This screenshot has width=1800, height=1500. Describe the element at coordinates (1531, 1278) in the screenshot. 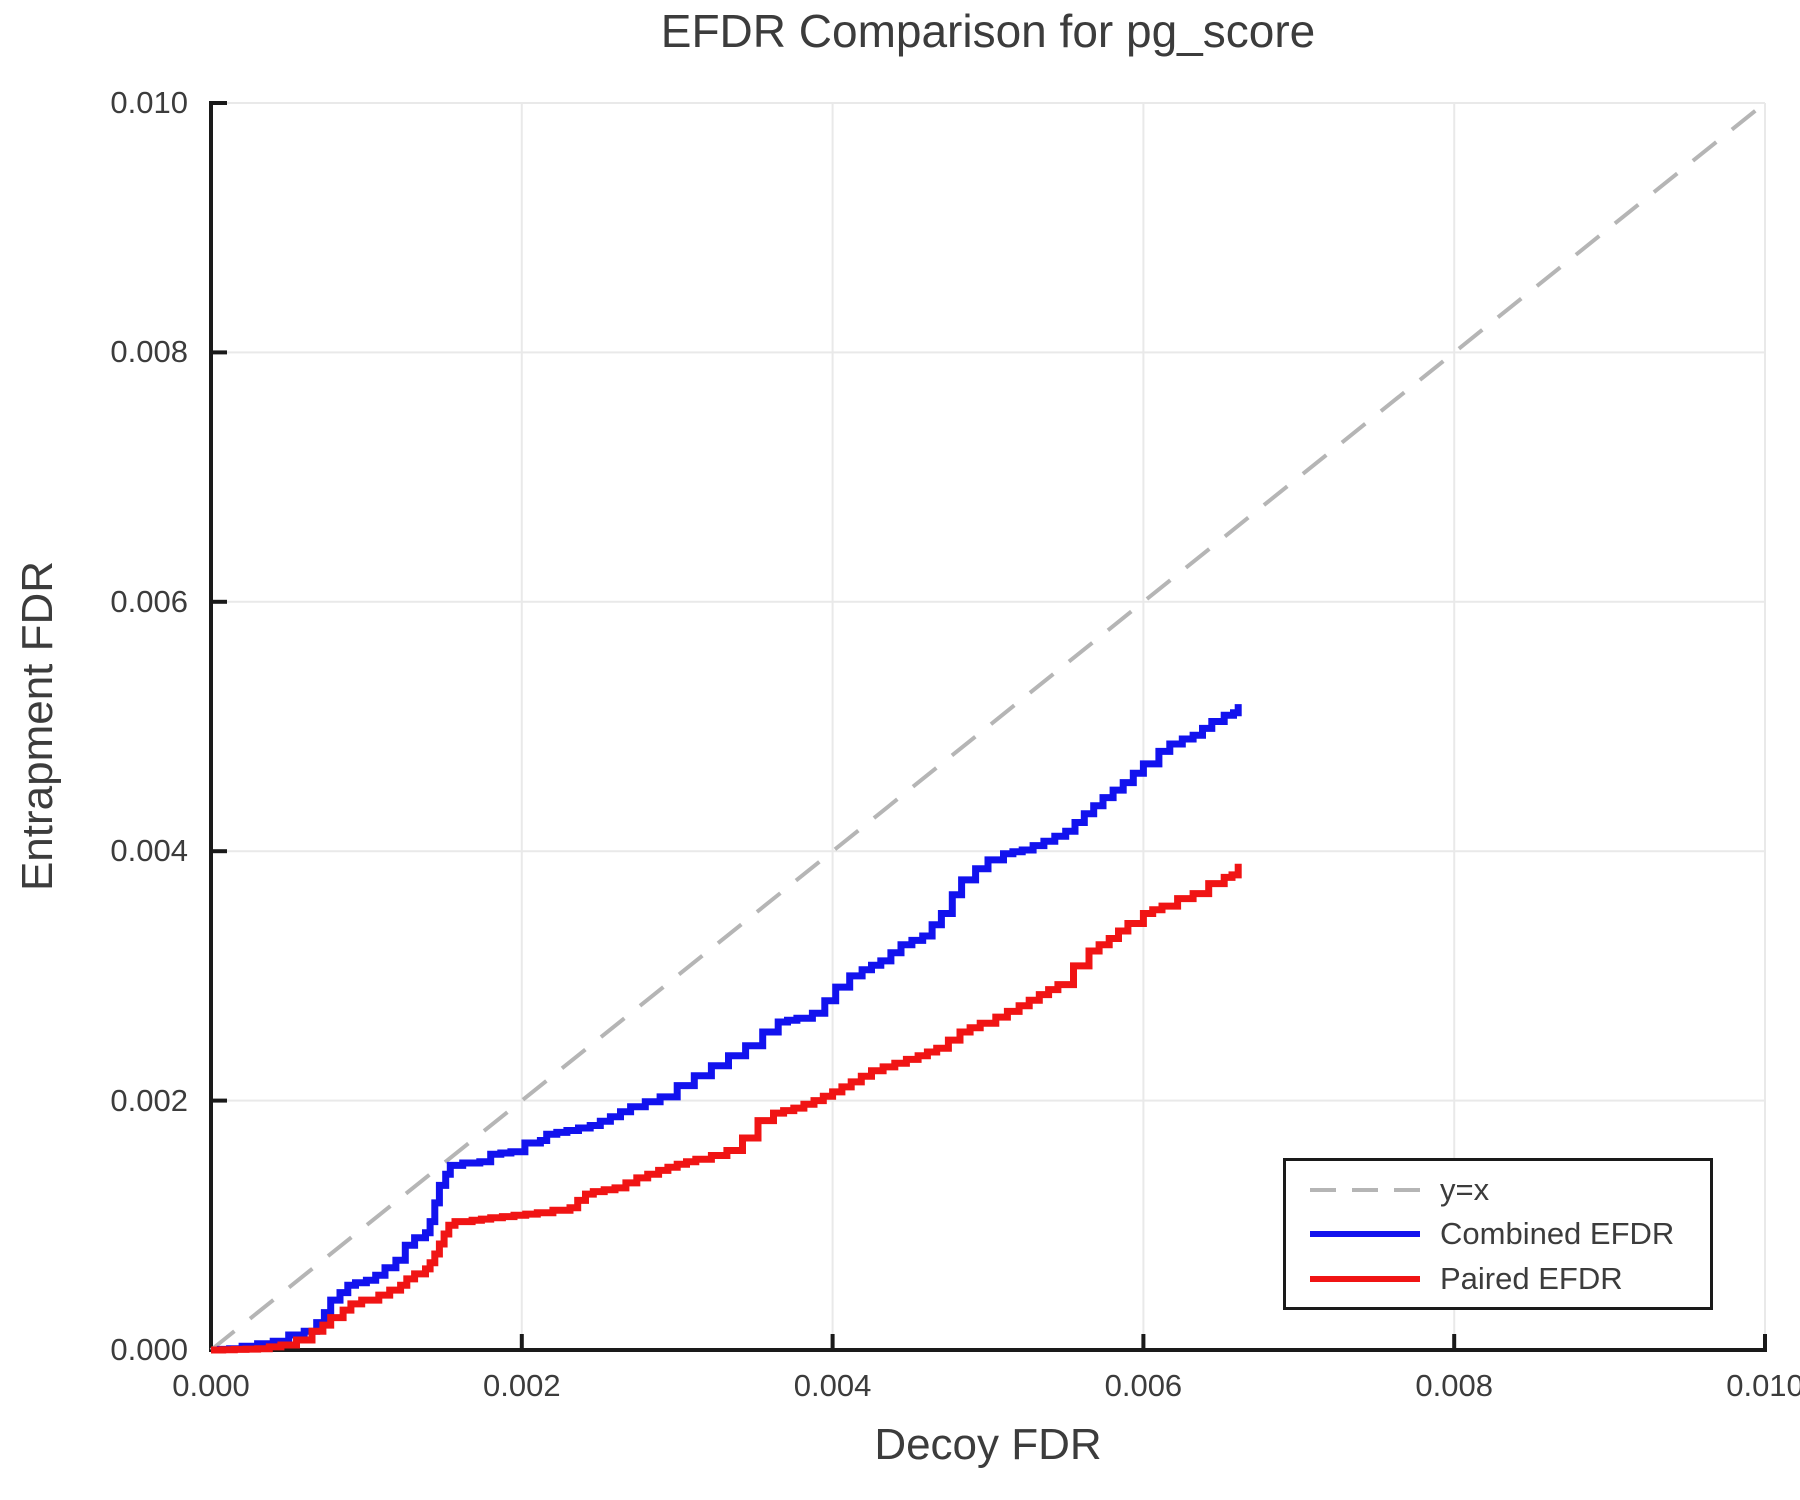

I see `legend-label: Paired EFDR` at that location.